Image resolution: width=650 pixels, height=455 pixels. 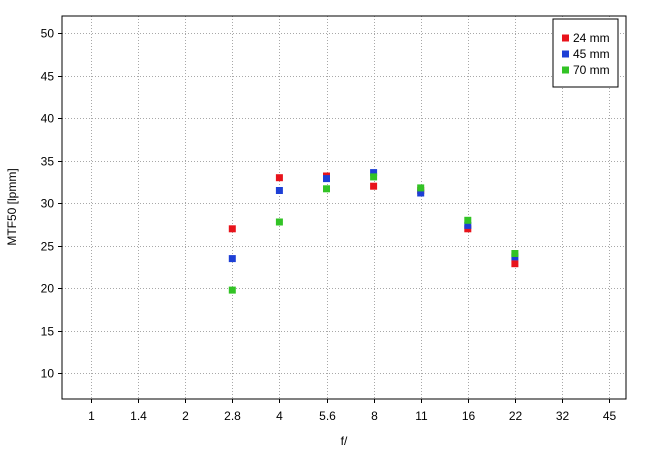 What do you see at coordinates (91, 416) in the screenshot?
I see `x-tick-label: 1` at bounding box center [91, 416].